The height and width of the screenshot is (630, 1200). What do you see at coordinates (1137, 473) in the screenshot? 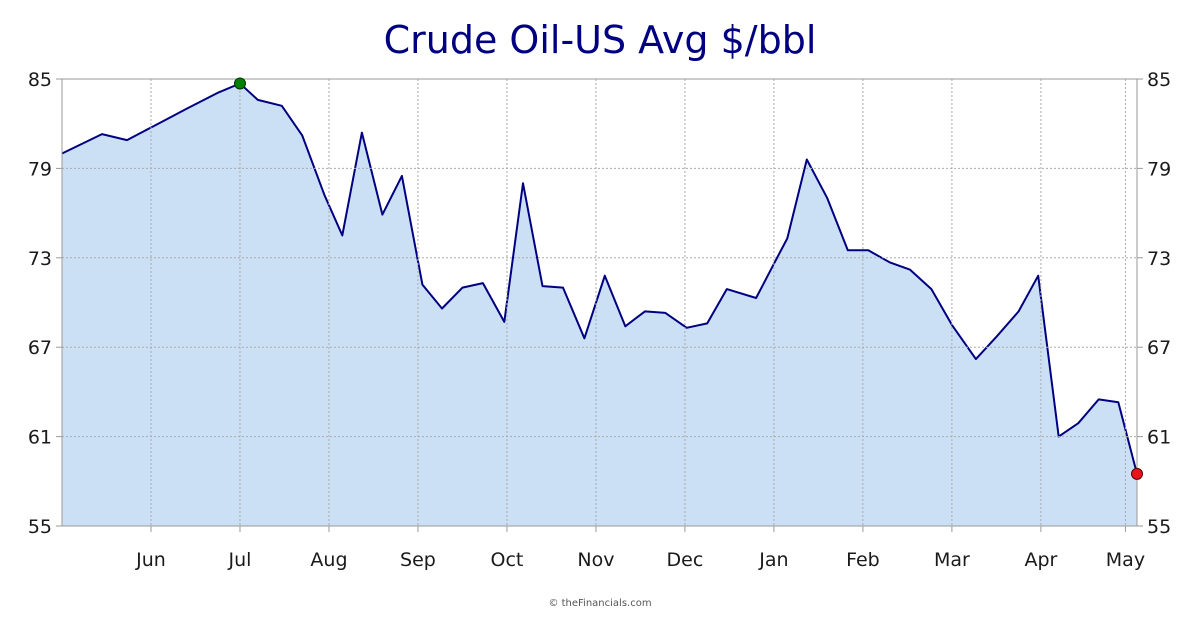
I see `low-point-marker` at bounding box center [1137, 473].